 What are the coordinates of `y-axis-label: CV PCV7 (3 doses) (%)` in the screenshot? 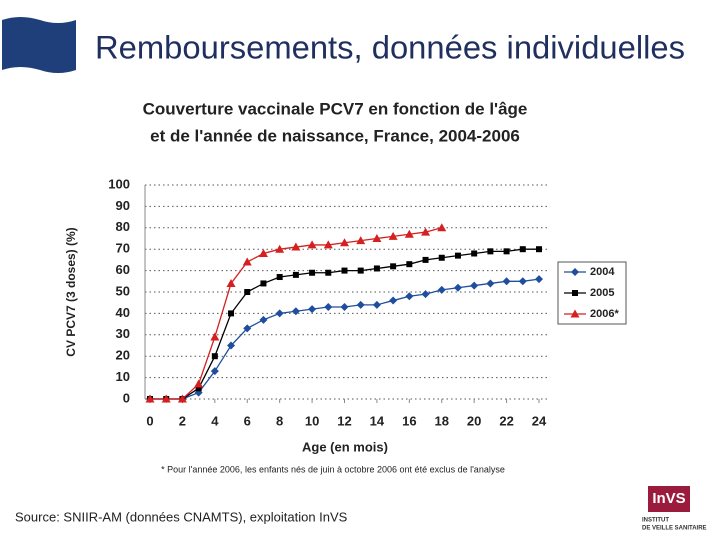 It's located at (71, 291).